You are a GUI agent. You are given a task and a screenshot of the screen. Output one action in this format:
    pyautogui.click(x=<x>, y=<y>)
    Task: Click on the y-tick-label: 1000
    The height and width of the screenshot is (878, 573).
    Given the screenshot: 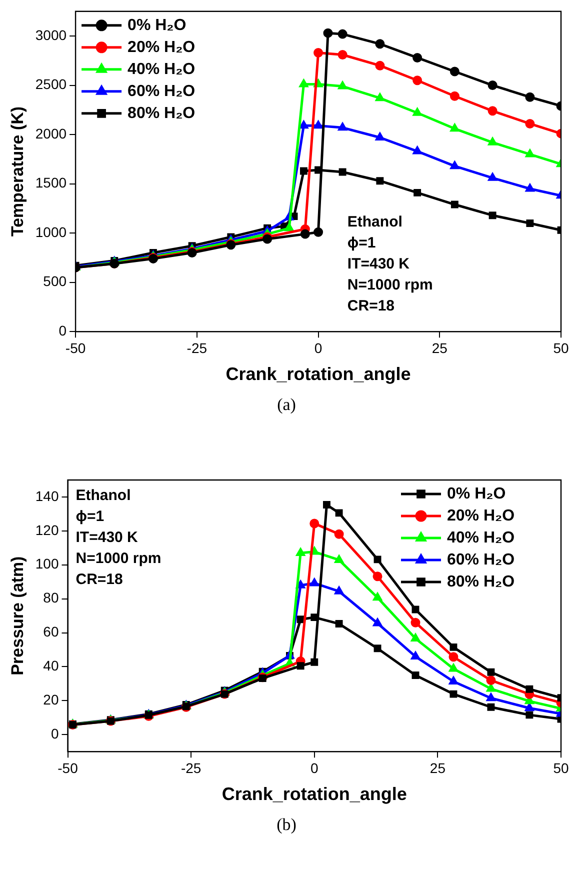 What is the action you would take?
    pyautogui.click(x=51, y=232)
    